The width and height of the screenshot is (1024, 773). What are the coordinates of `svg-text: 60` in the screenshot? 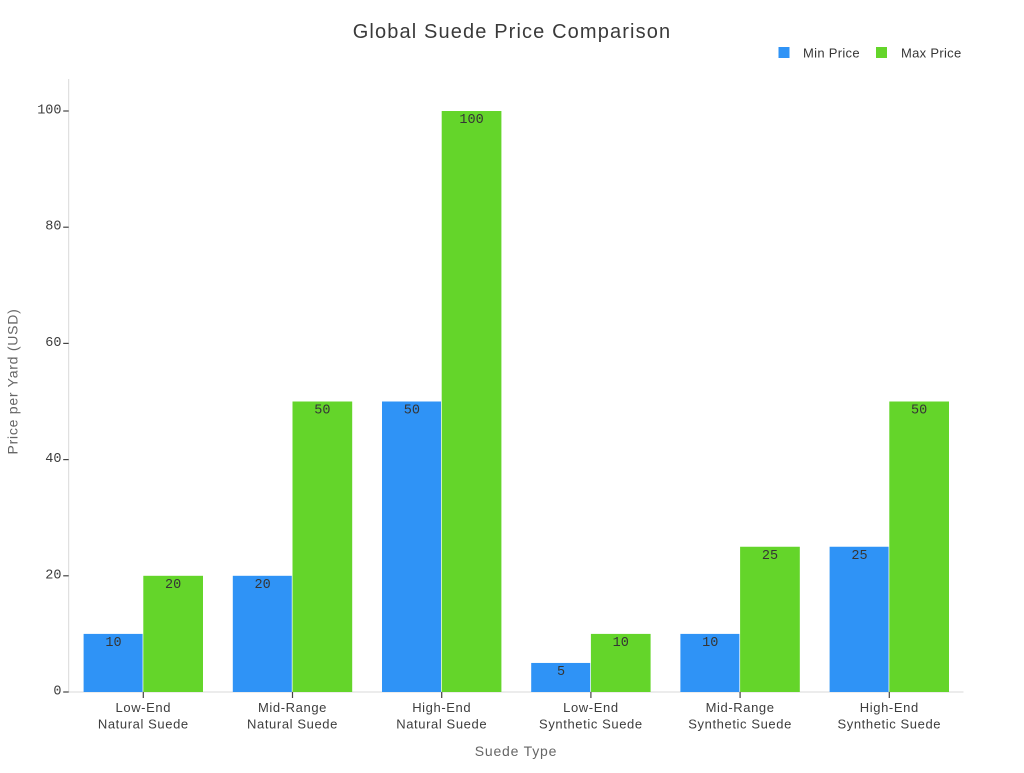 It's located at (53, 343).